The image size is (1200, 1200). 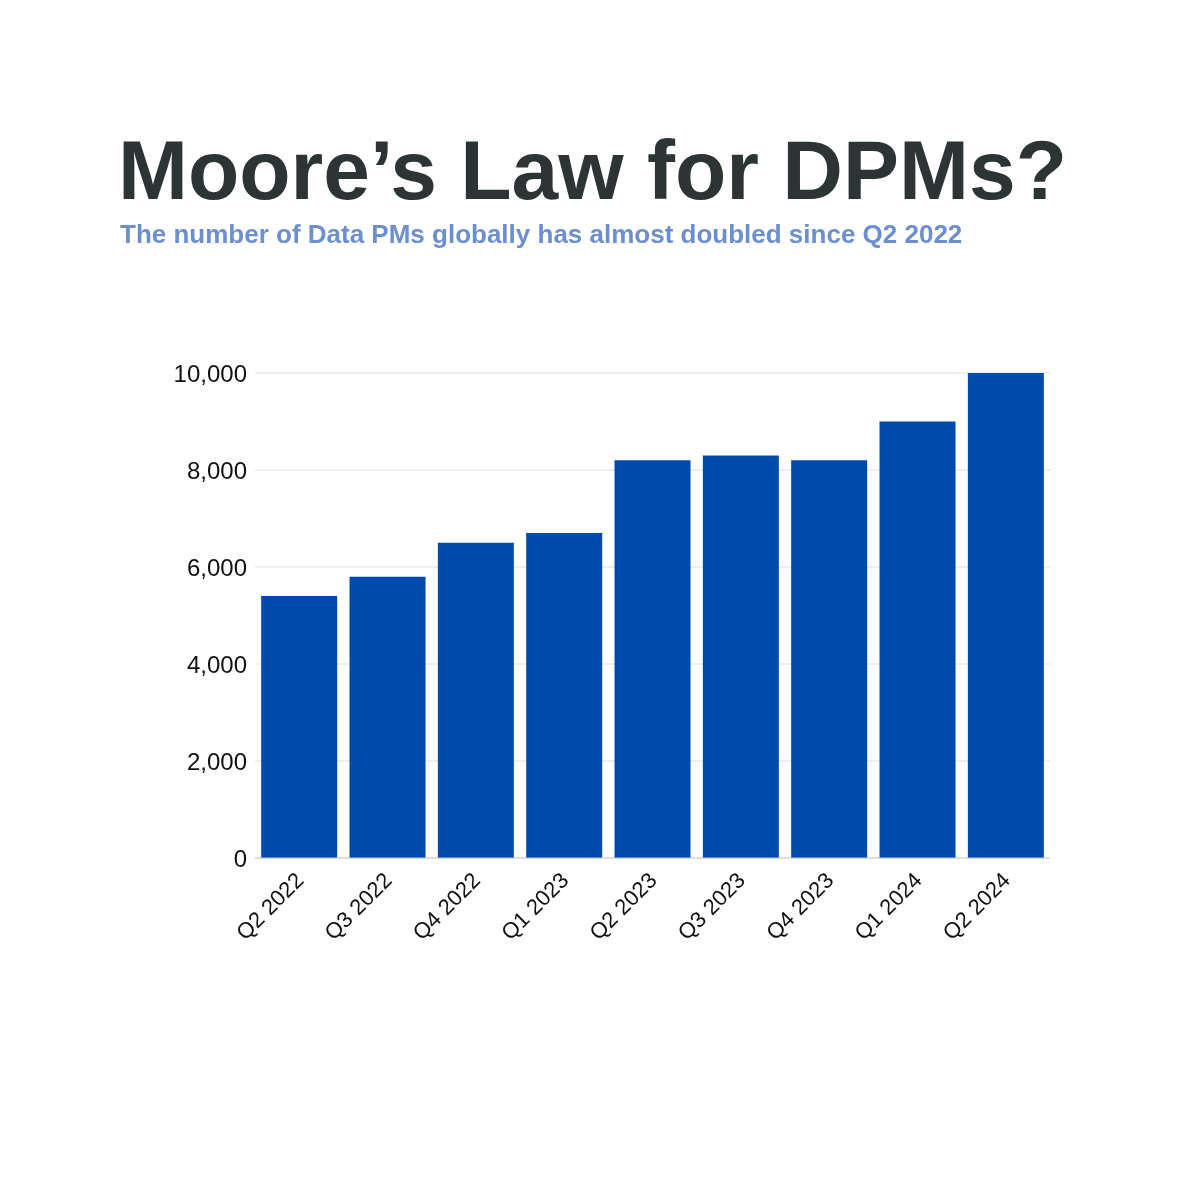 What do you see at coordinates (541, 234) in the screenshot?
I see `chart-subtitle: The number of Data PMs globally has almost doubled since Q2 2022` at bounding box center [541, 234].